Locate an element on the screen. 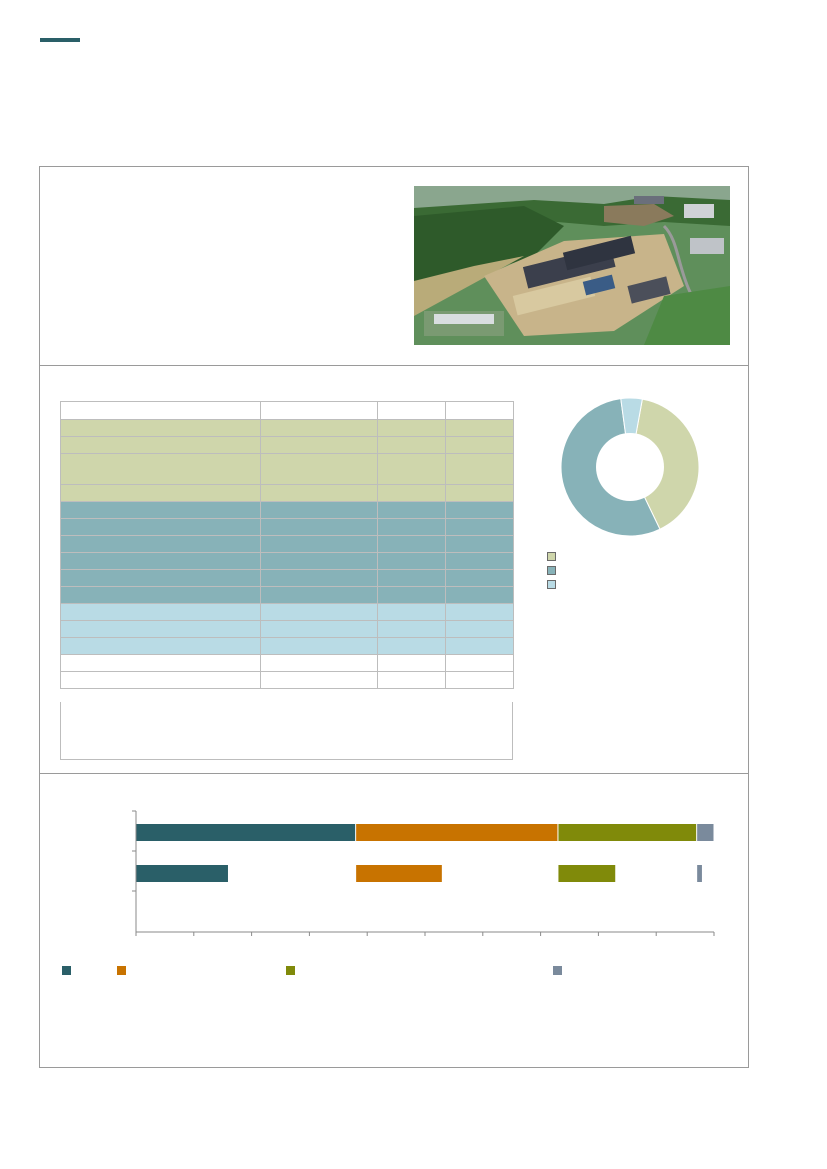 Image resolution: width=827 pixels, height=1169 pixels. legend-swatch-blue is located at coordinates (551, 584).